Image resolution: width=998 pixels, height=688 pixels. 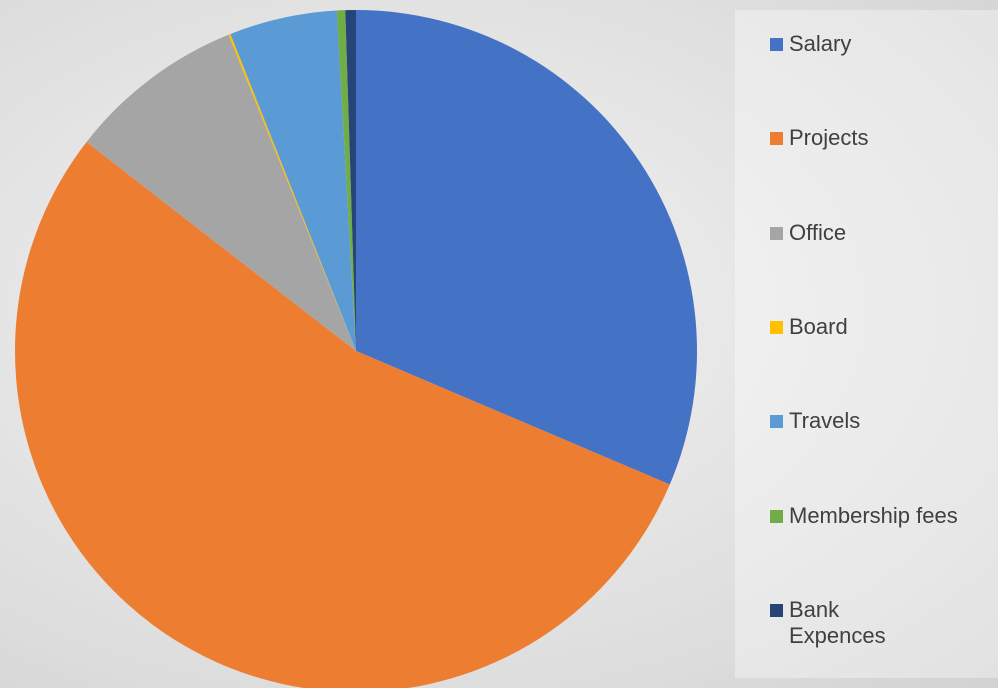 I want to click on legend-item: Salary, so click(x=810, y=44).